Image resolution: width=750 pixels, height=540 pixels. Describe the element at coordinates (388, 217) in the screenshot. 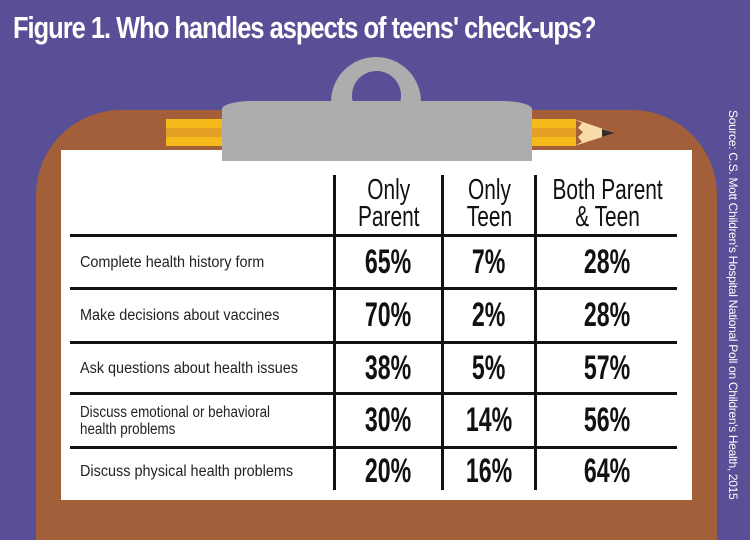

I see `header-line: Parent` at that location.